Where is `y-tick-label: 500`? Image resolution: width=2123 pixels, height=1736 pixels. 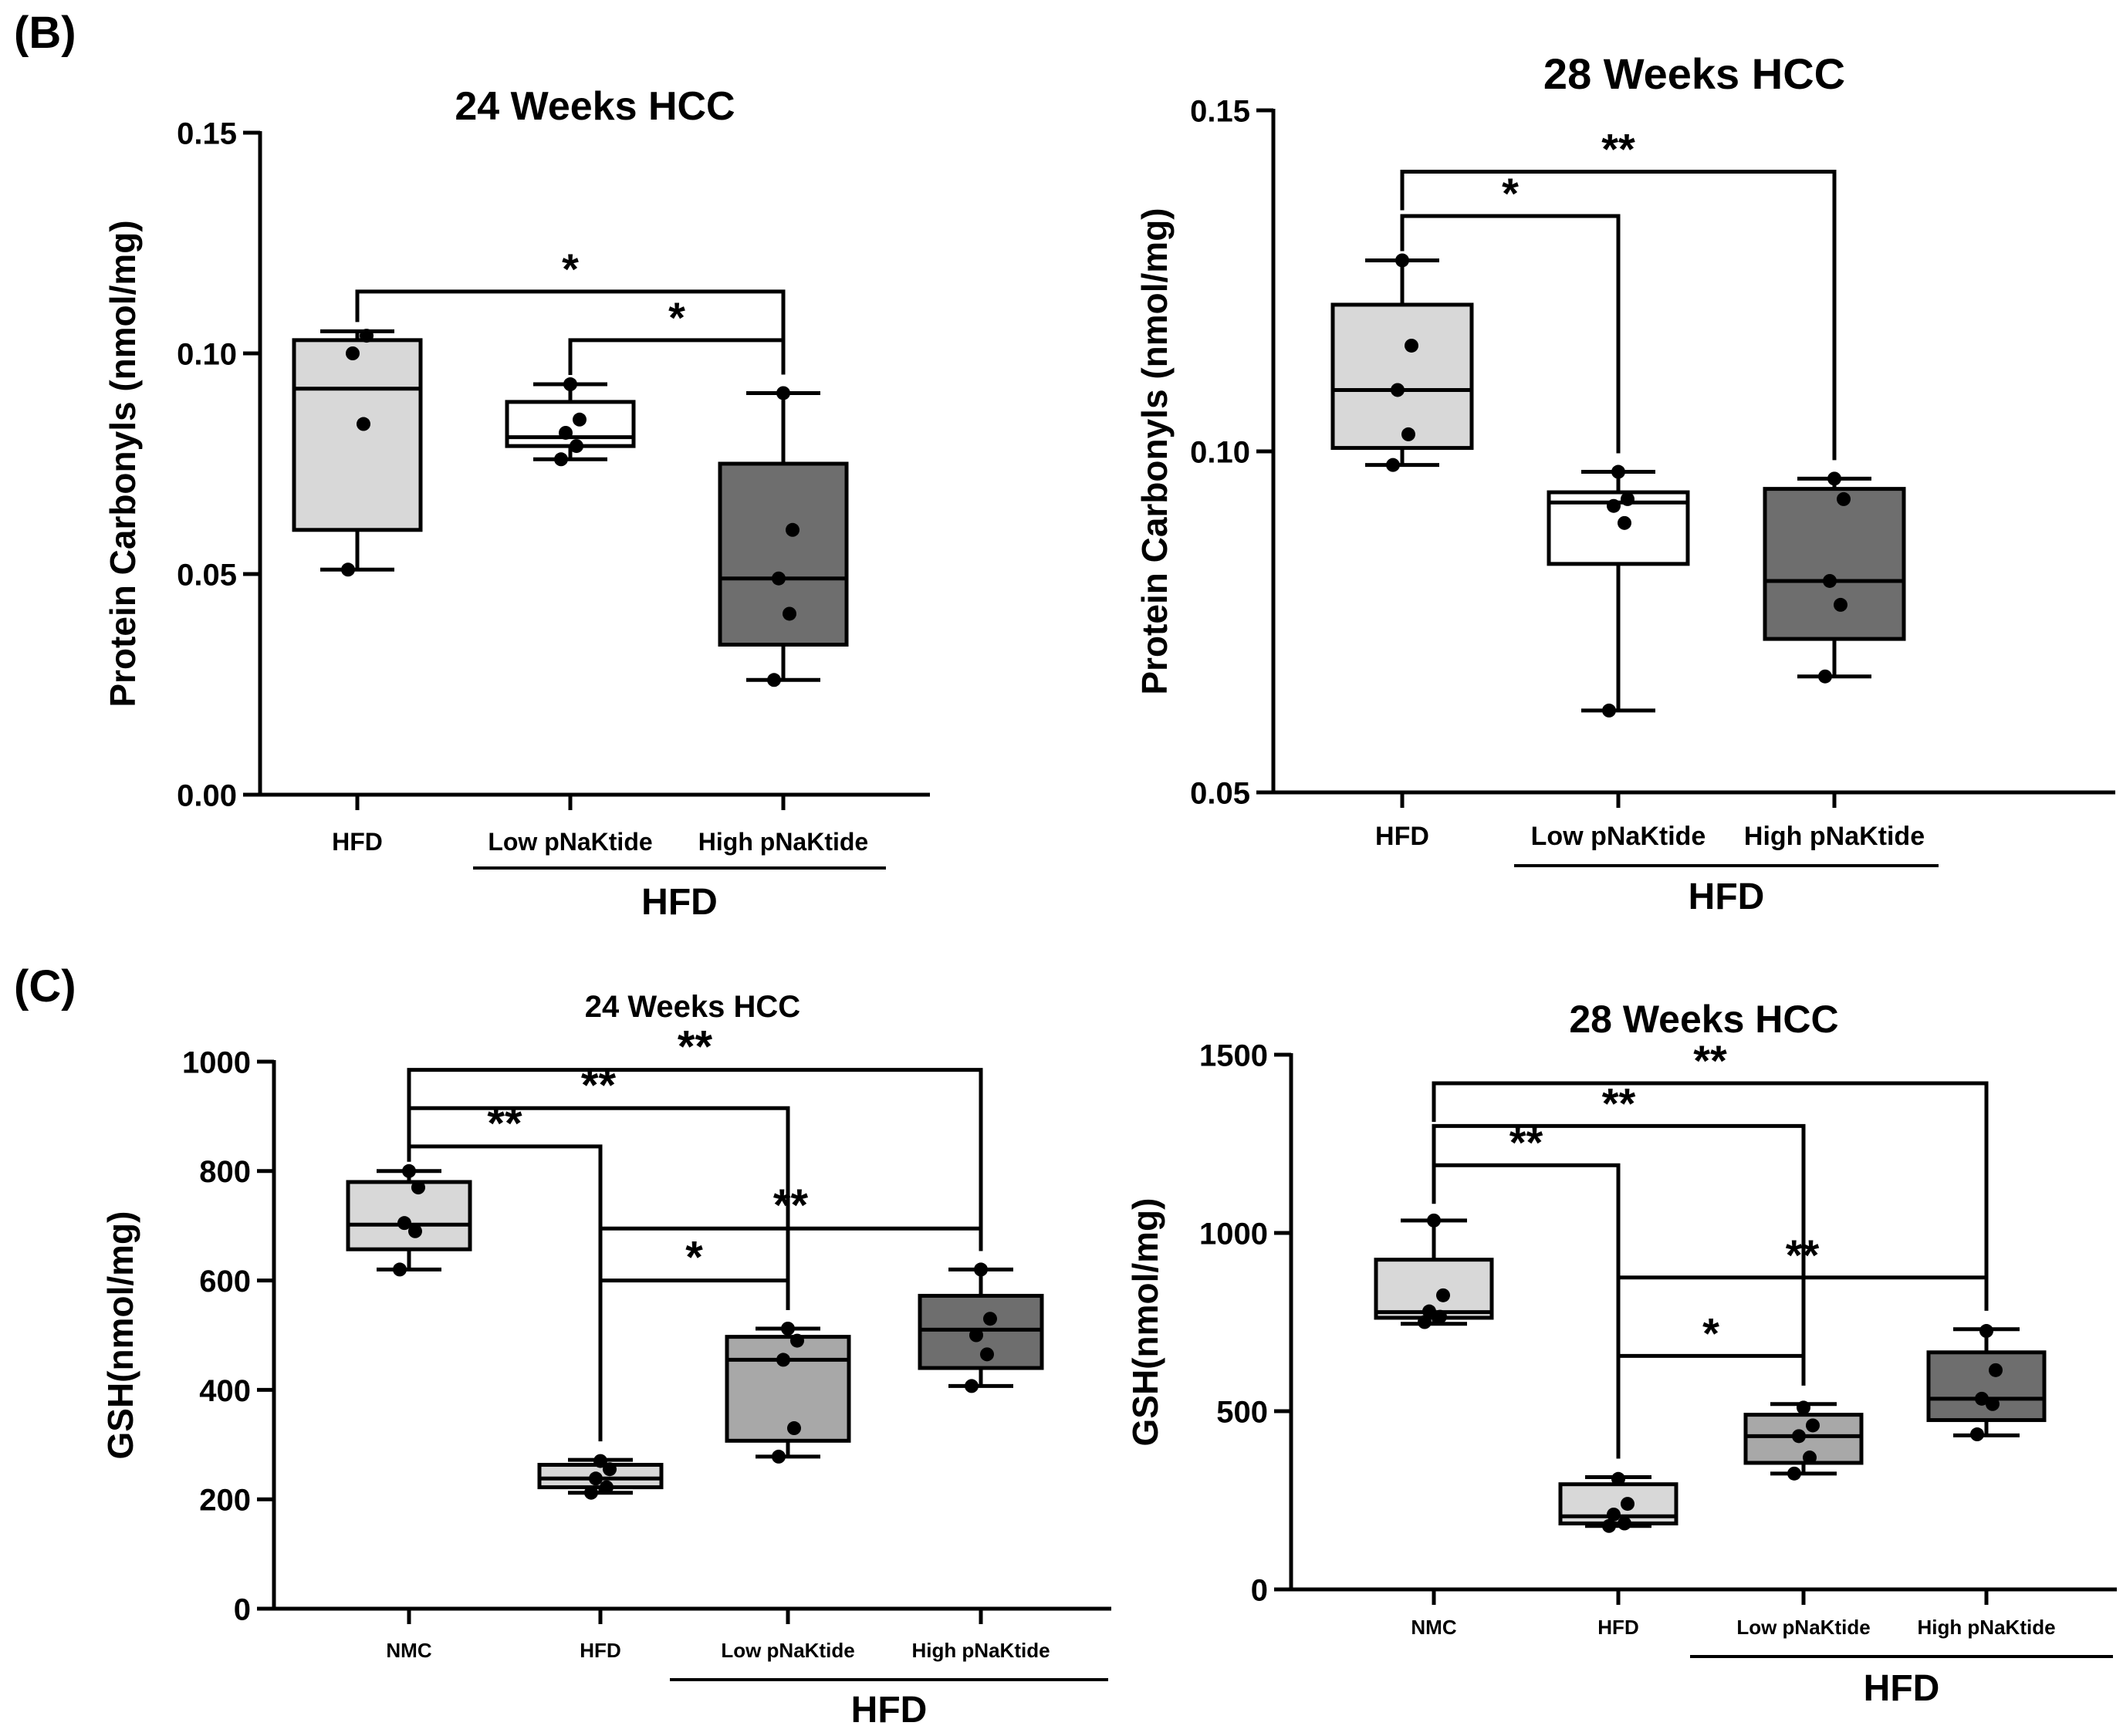 y-tick-label: 500 is located at coordinates (1242, 1412).